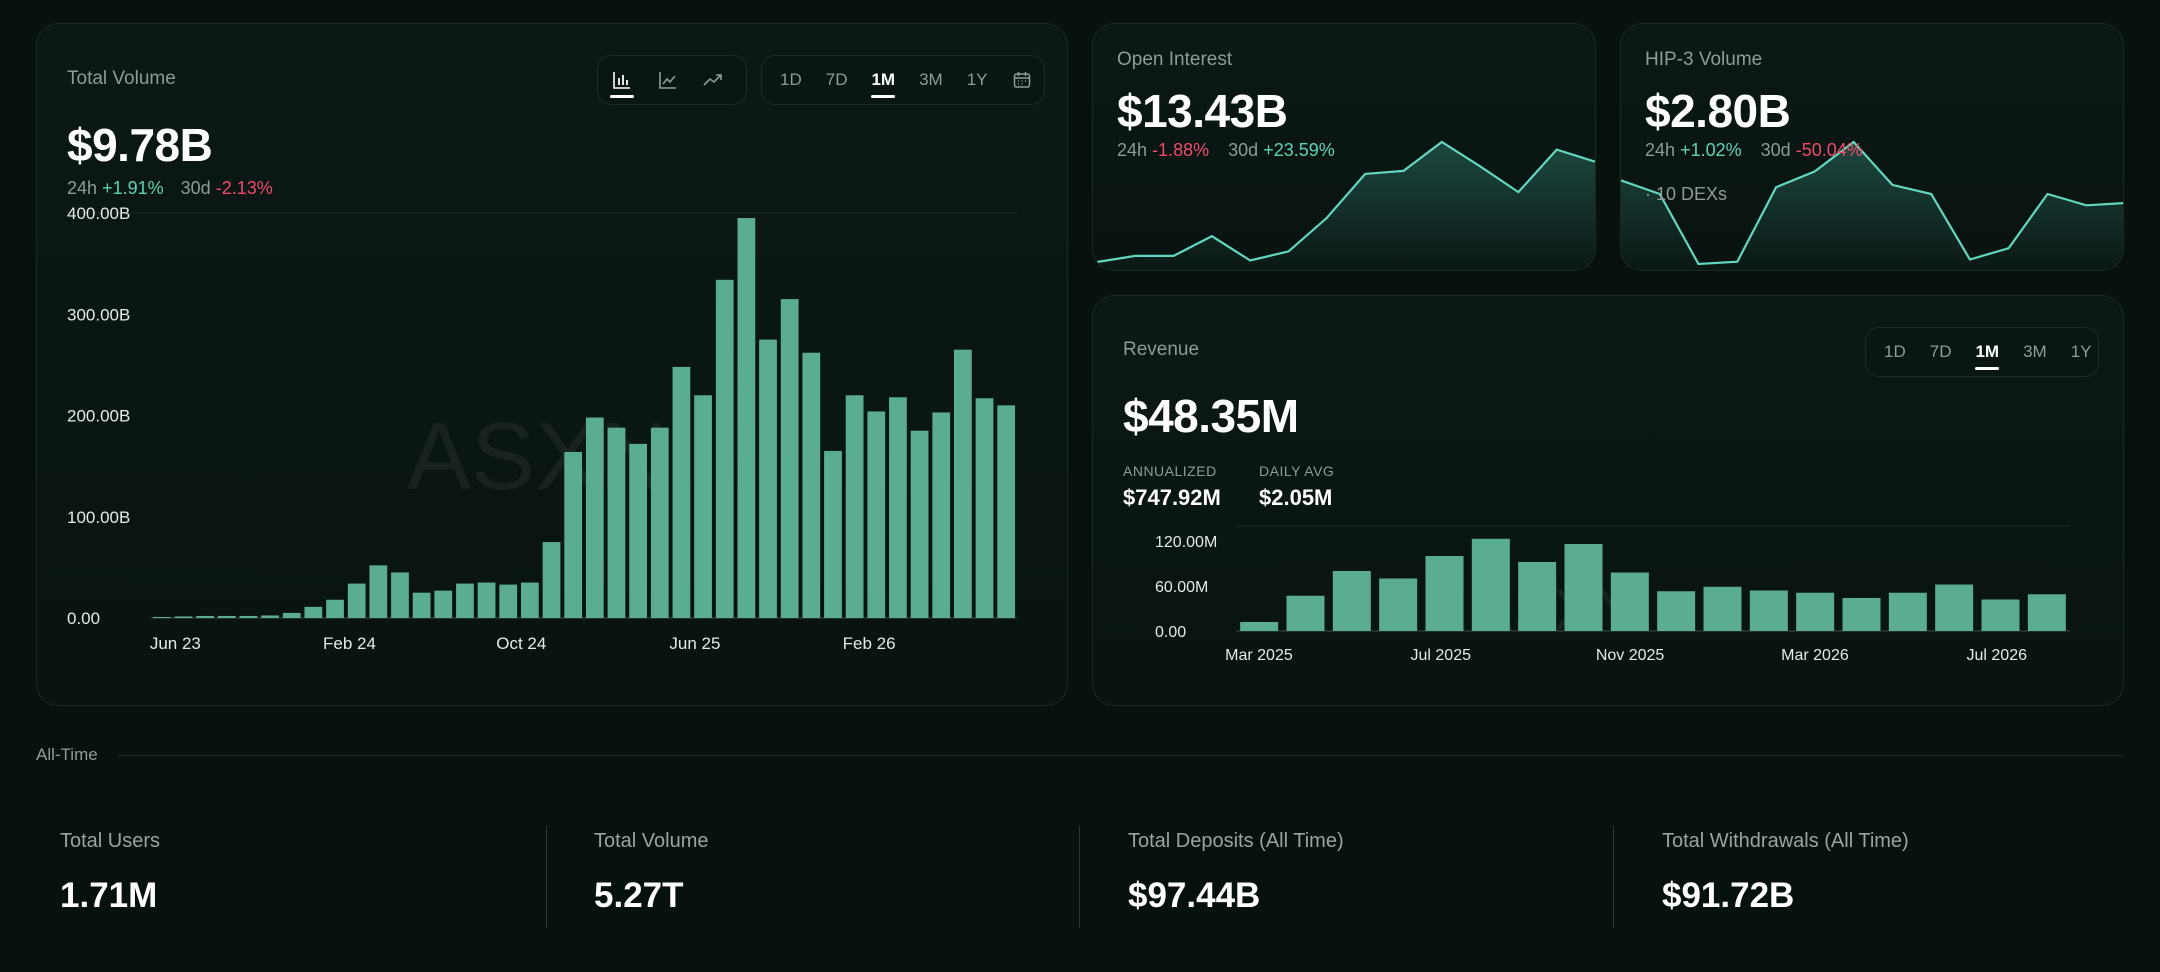 Image resolution: width=2160 pixels, height=972 pixels. What do you see at coordinates (931, 79) in the screenshot?
I see `range-3m: 3M` at bounding box center [931, 79].